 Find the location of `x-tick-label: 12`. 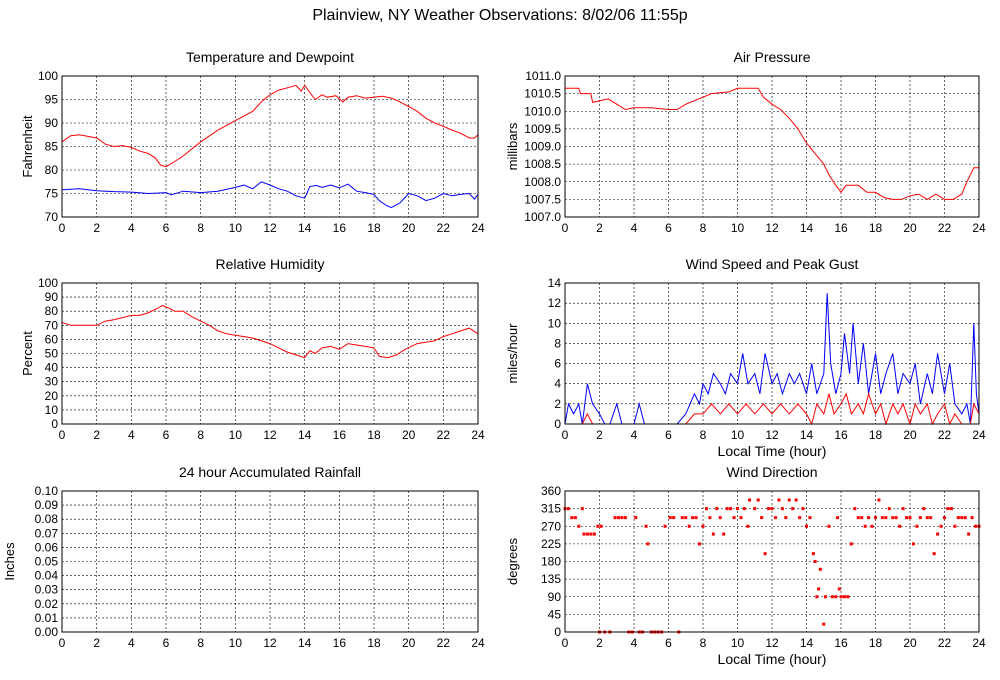

x-tick-label: 12 is located at coordinates (772, 228).